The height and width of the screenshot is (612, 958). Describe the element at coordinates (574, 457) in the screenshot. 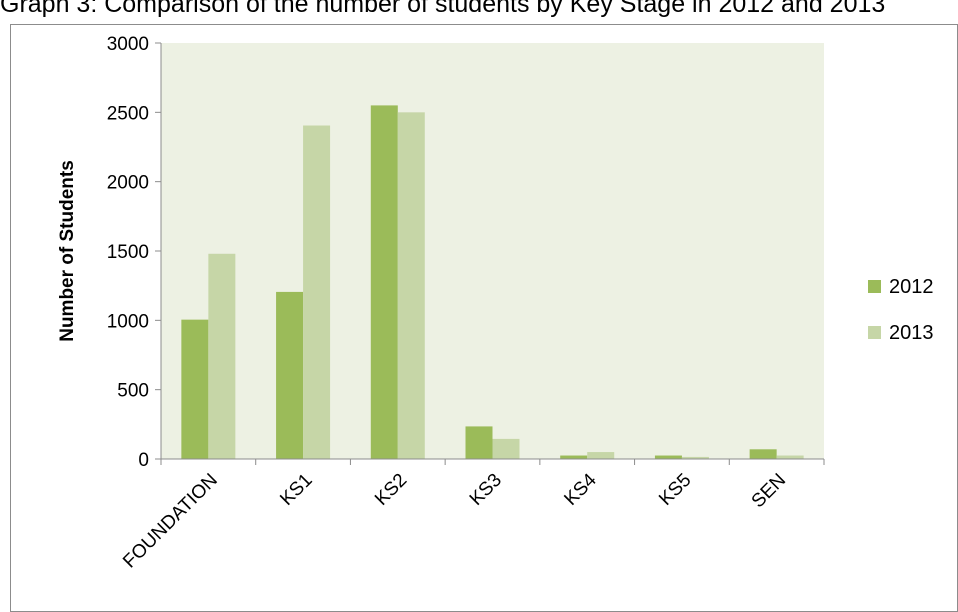

I see `bar-2012-ks4` at that location.